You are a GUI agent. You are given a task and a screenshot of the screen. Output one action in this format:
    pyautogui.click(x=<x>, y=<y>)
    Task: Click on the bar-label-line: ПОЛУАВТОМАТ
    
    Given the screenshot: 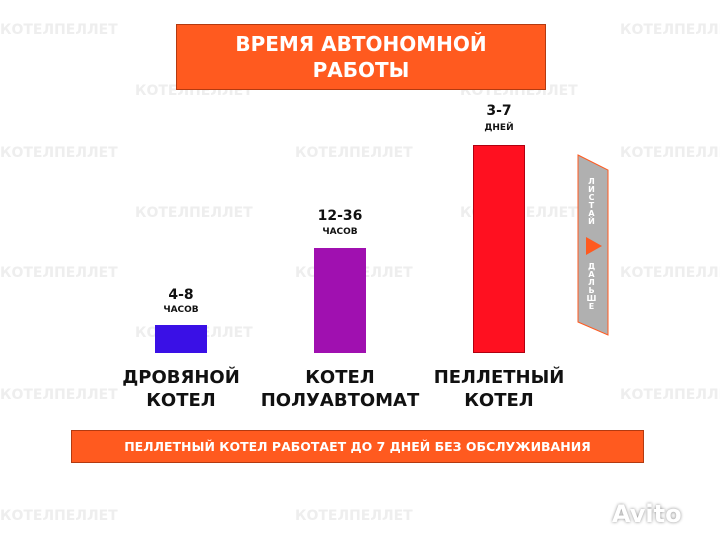 What is the action you would take?
    pyautogui.click(x=340, y=400)
    